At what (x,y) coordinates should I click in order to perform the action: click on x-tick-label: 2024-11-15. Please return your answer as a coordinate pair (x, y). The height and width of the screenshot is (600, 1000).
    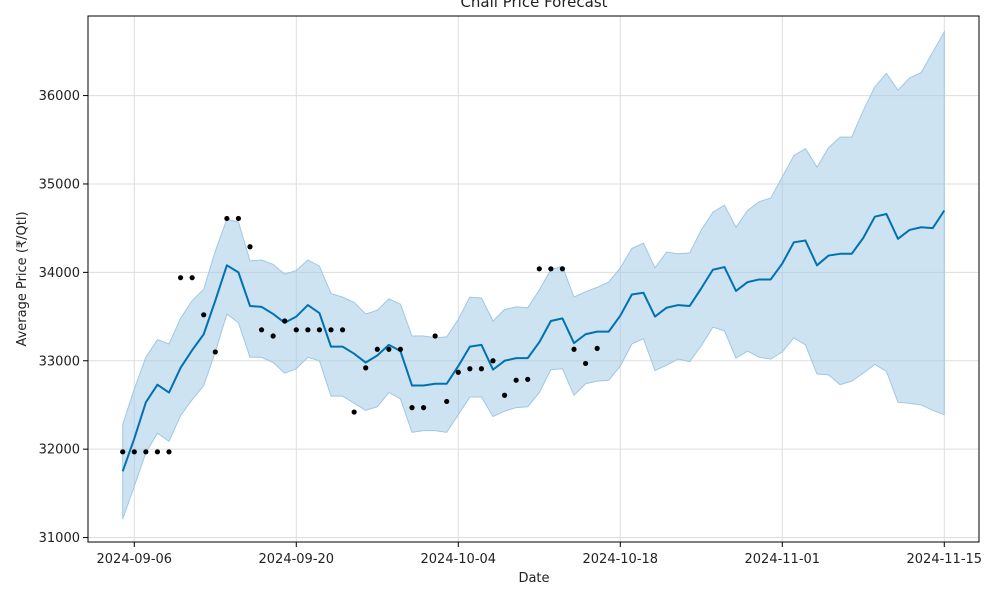
    Looking at the image, I should click on (945, 559).